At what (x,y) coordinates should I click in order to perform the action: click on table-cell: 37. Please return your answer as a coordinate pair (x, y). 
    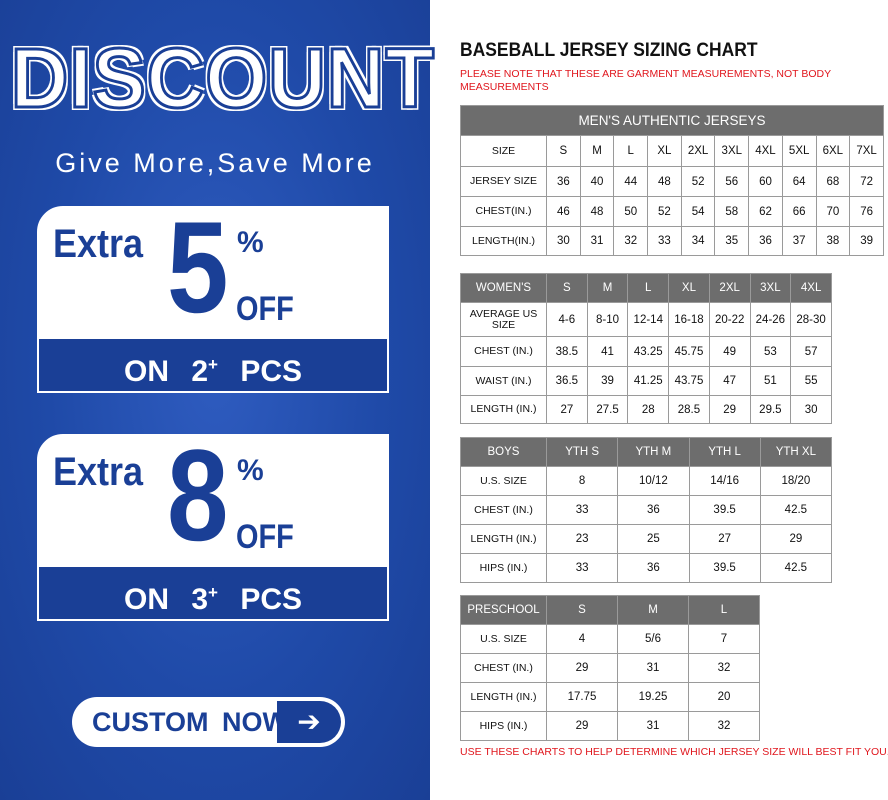
    Looking at the image, I should click on (799, 241).